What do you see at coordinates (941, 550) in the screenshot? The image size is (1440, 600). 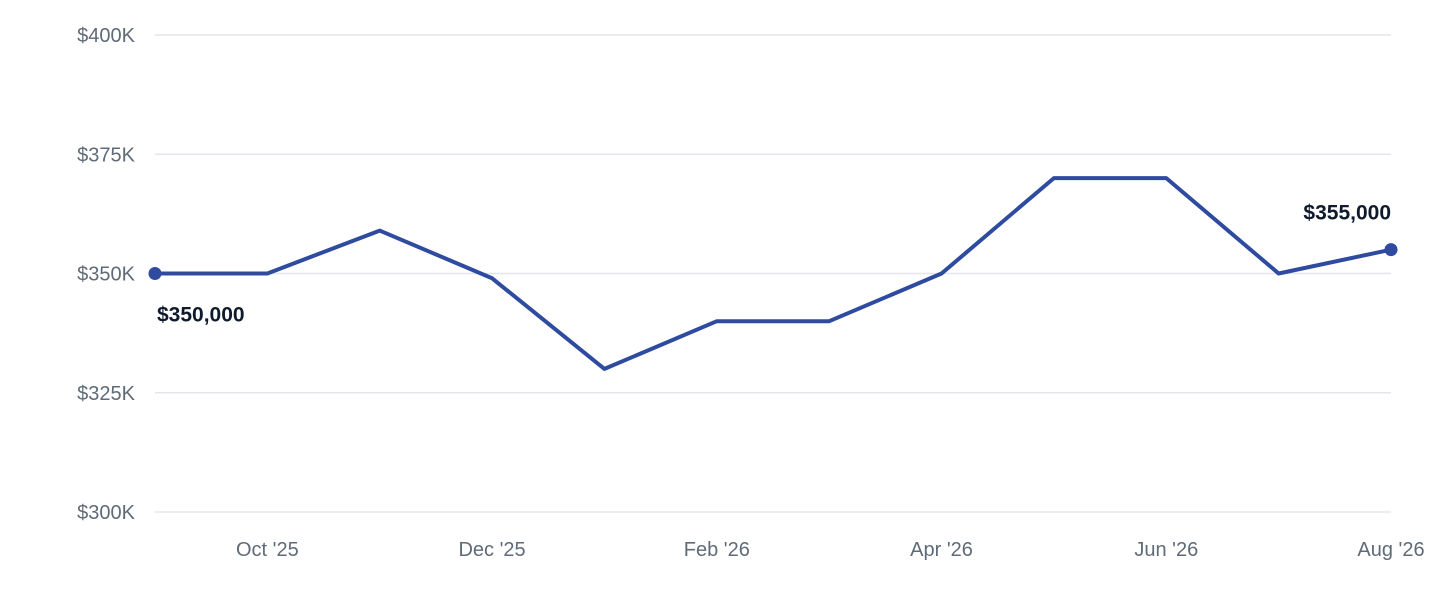 I see `x-tick-label: Apr '26` at bounding box center [941, 550].